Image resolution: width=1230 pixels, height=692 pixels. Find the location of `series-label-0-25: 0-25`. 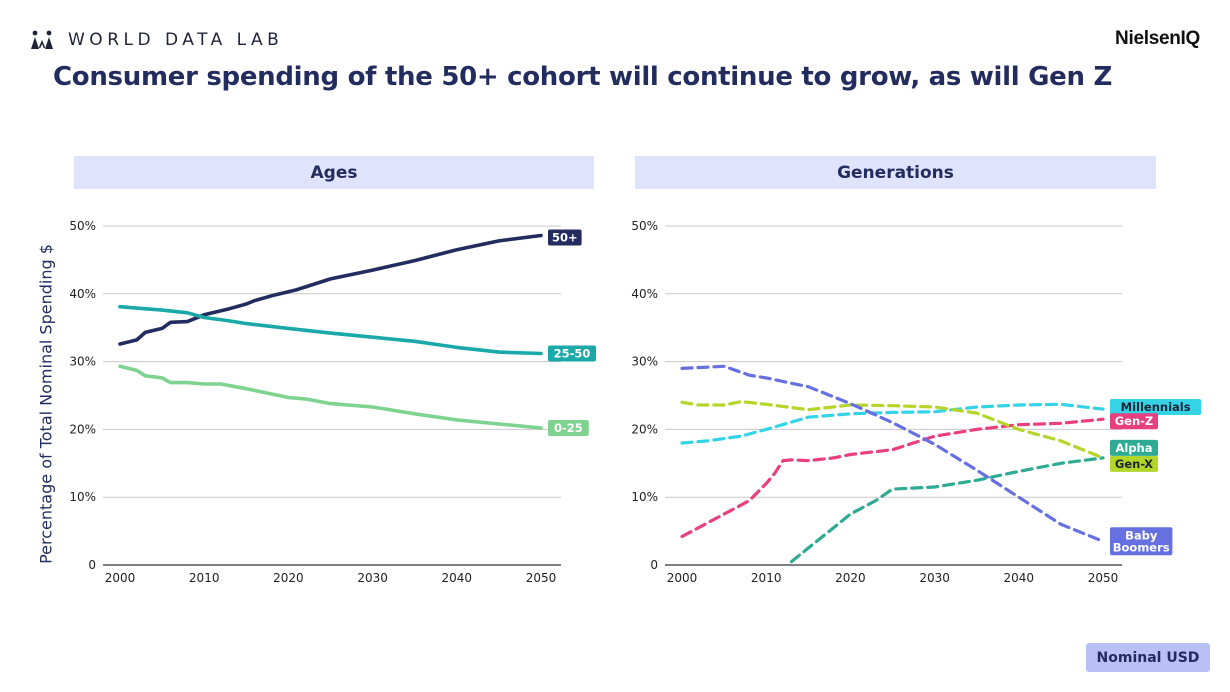

series-label-0-25: 0-25 is located at coordinates (568, 428).